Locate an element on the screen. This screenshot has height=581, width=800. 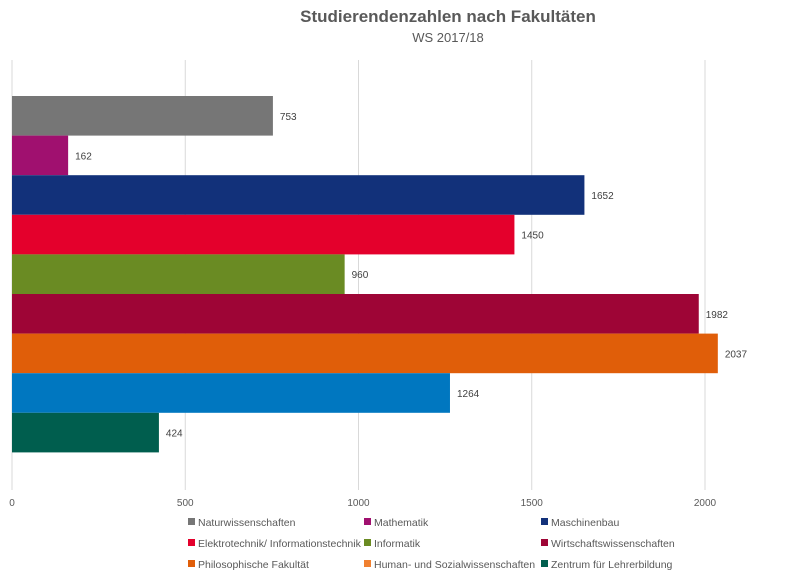
legend-label: Human- und Sozialwissenschaften is located at coordinates (454, 565).